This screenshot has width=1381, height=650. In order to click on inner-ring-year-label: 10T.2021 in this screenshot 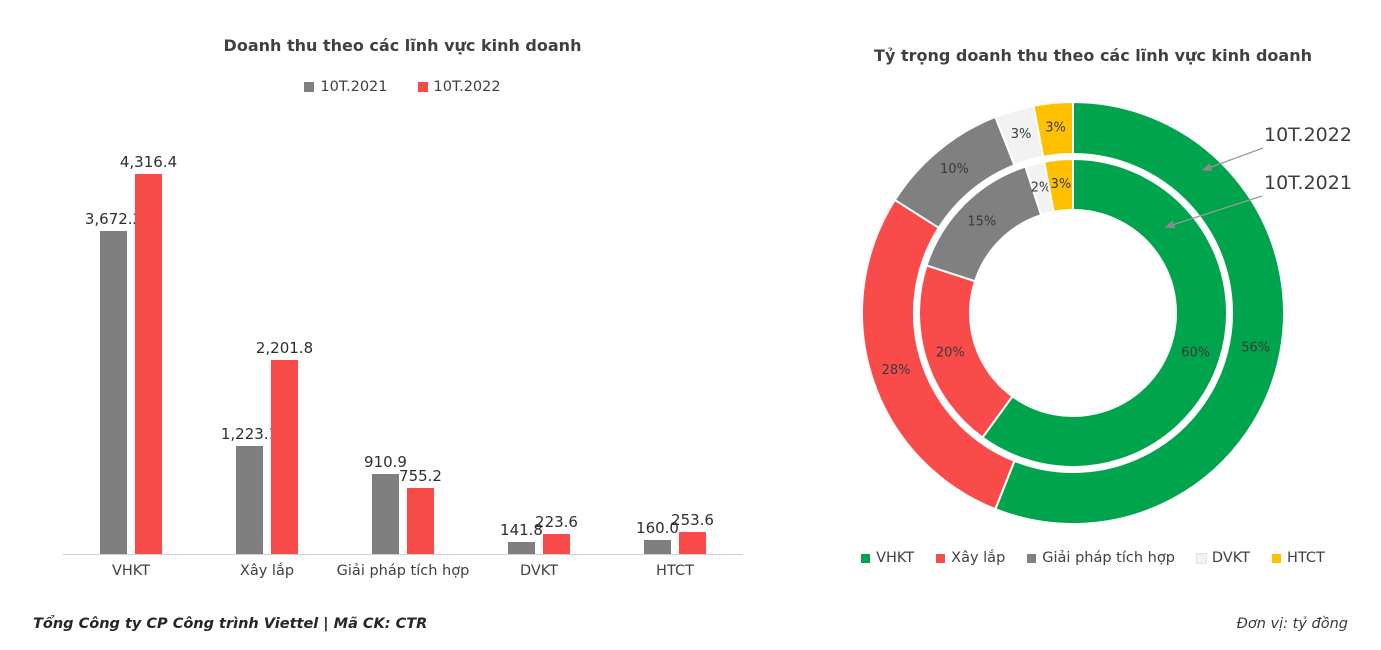, I will do `click(1308, 183)`.